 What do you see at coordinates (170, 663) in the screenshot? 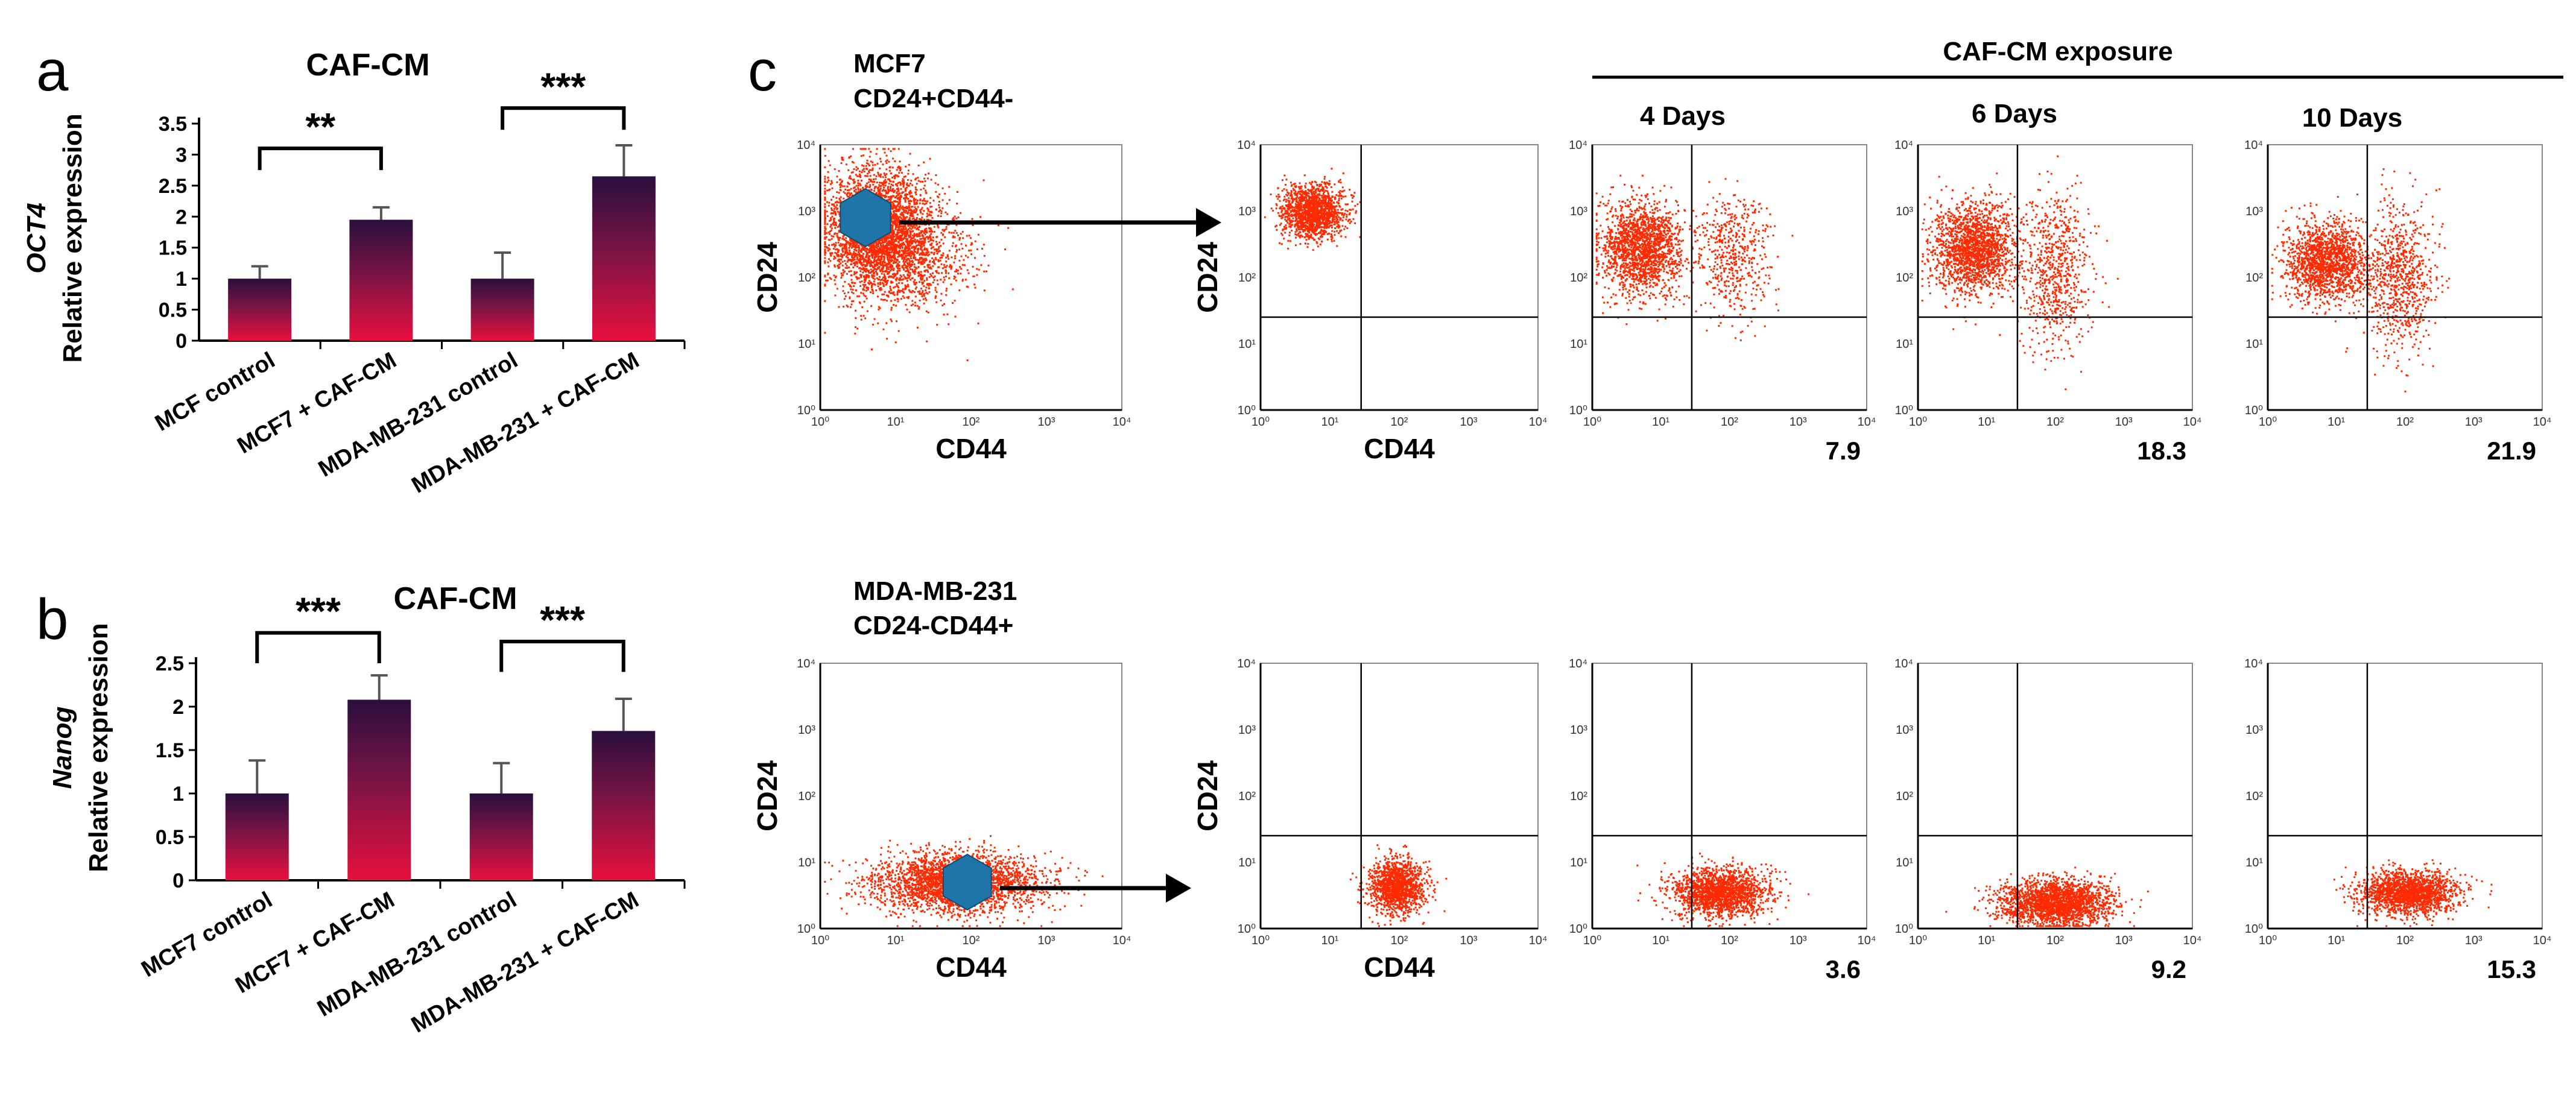
I see `panel-b-ytick-label: 2.5` at bounding box center [170, 663].